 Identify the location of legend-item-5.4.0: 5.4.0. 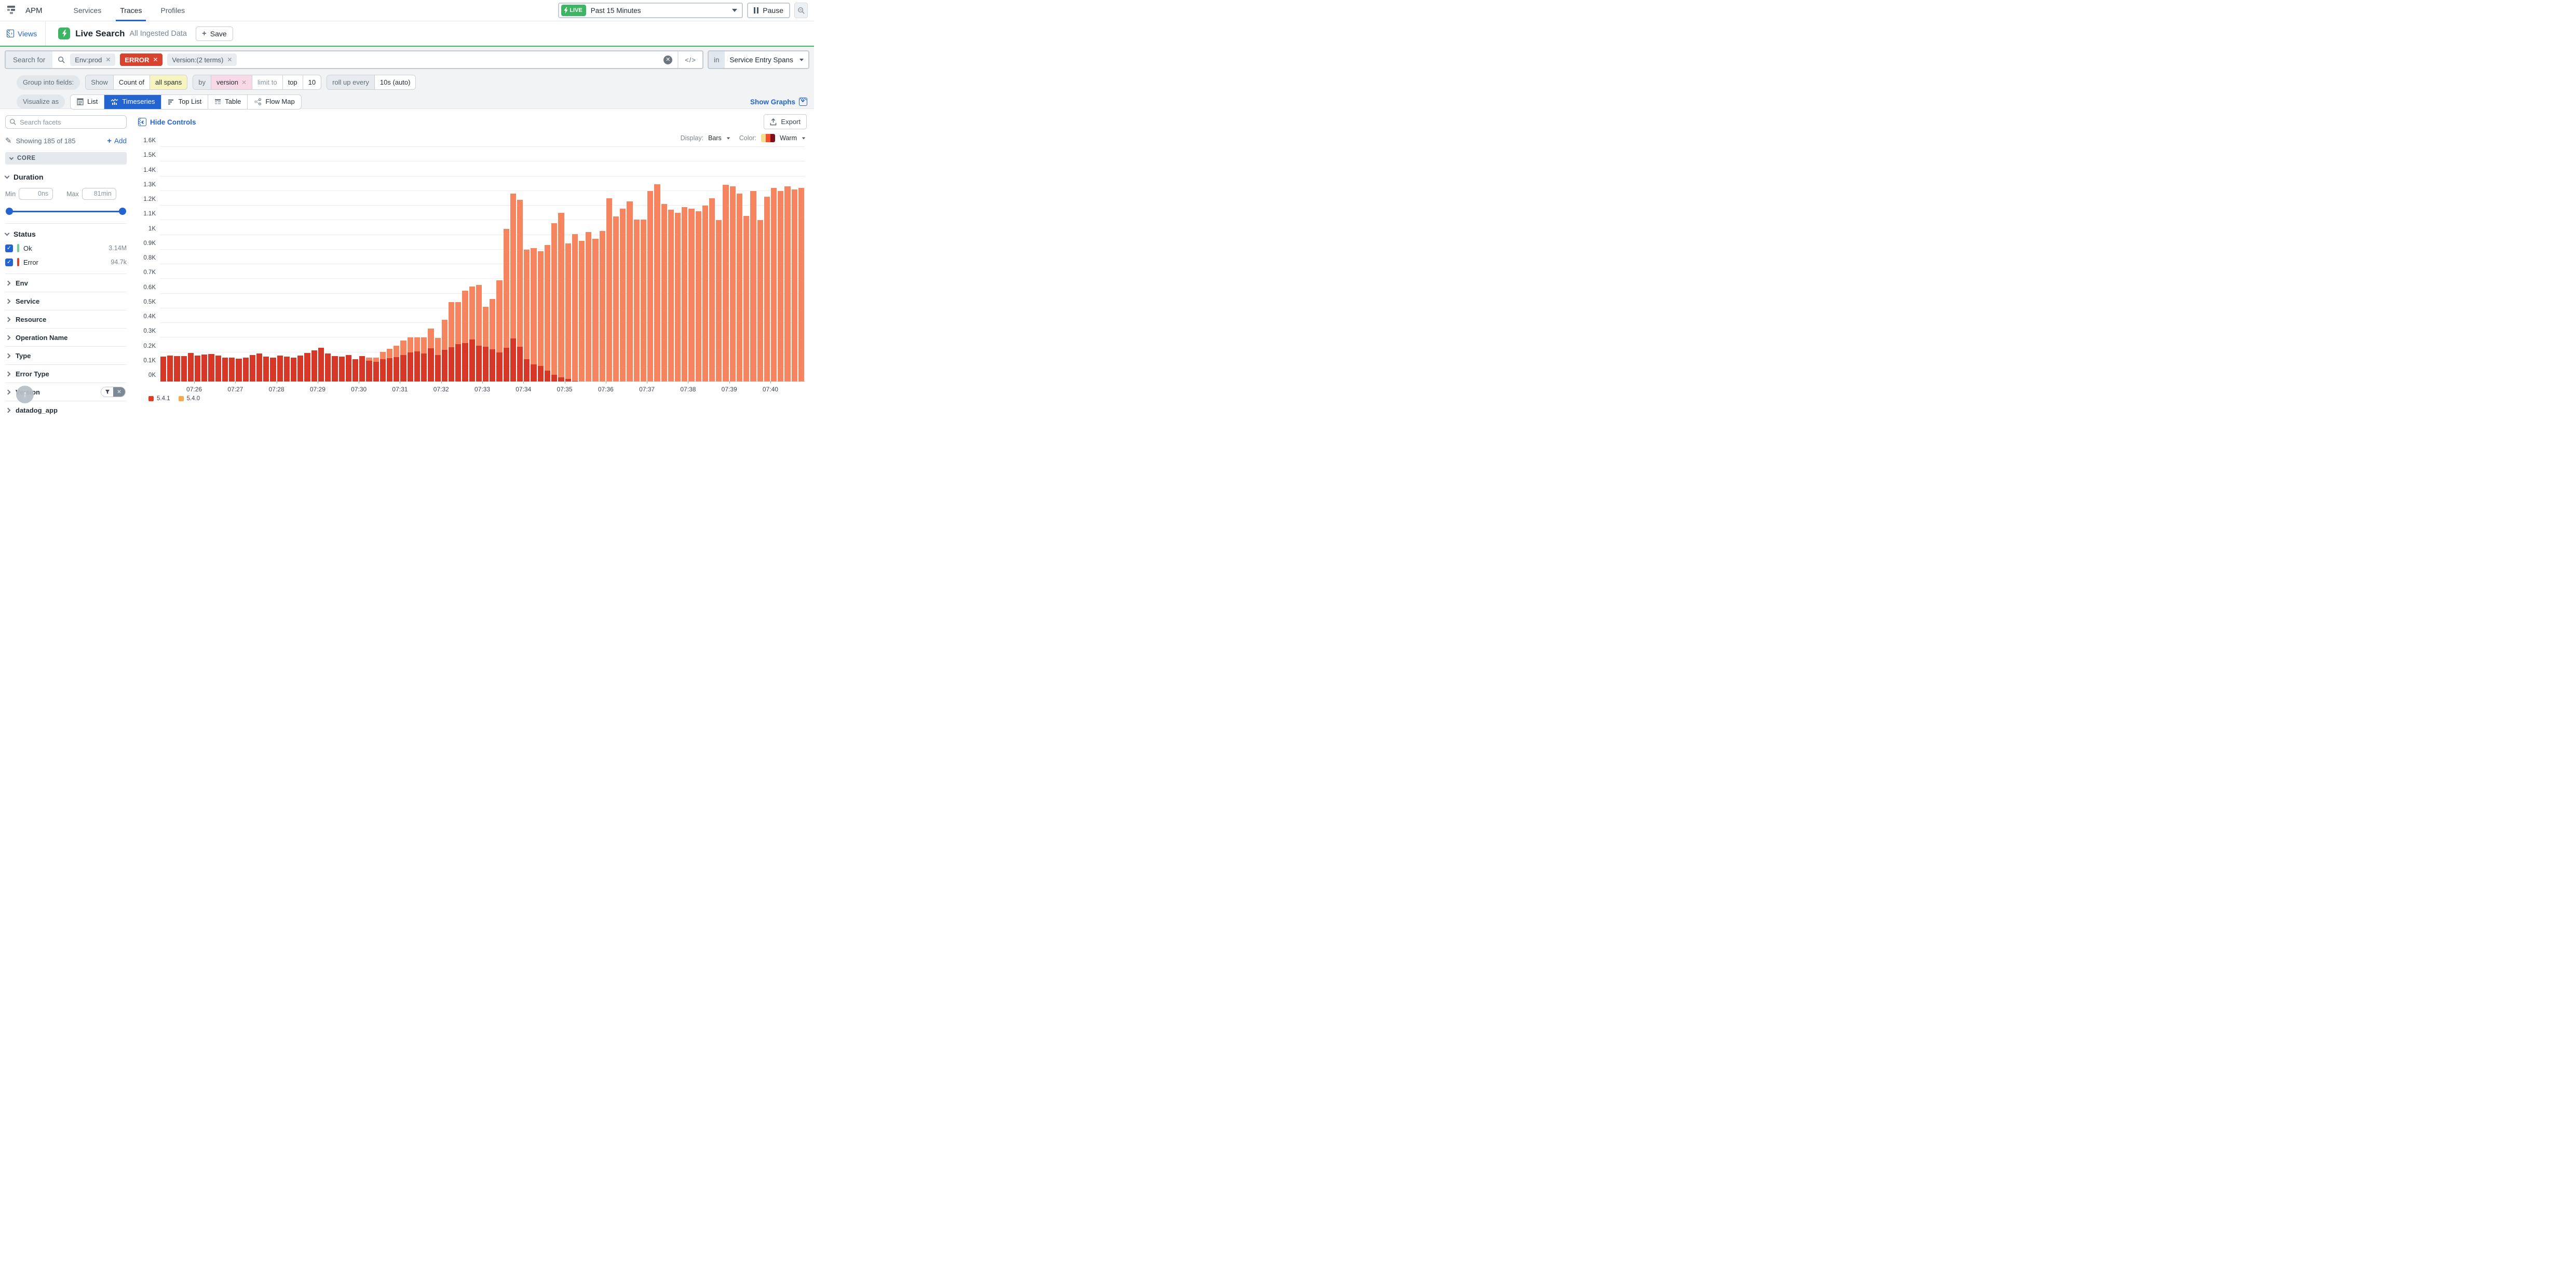
(189, 399).